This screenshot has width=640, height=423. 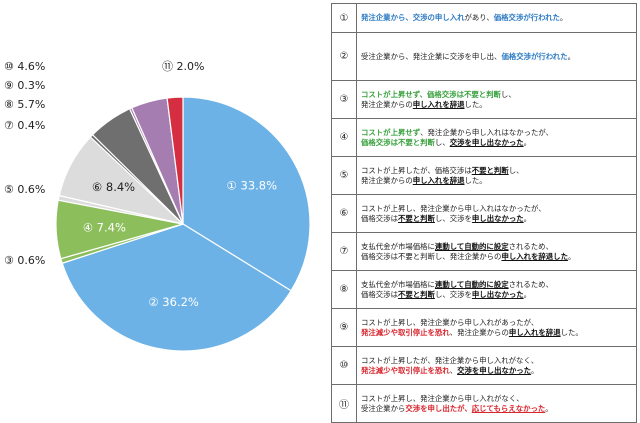 What do you see at coordinates (344, 137) in the screenshot?
I see `legend-row-number: ④` at bounding box center [344, 137].